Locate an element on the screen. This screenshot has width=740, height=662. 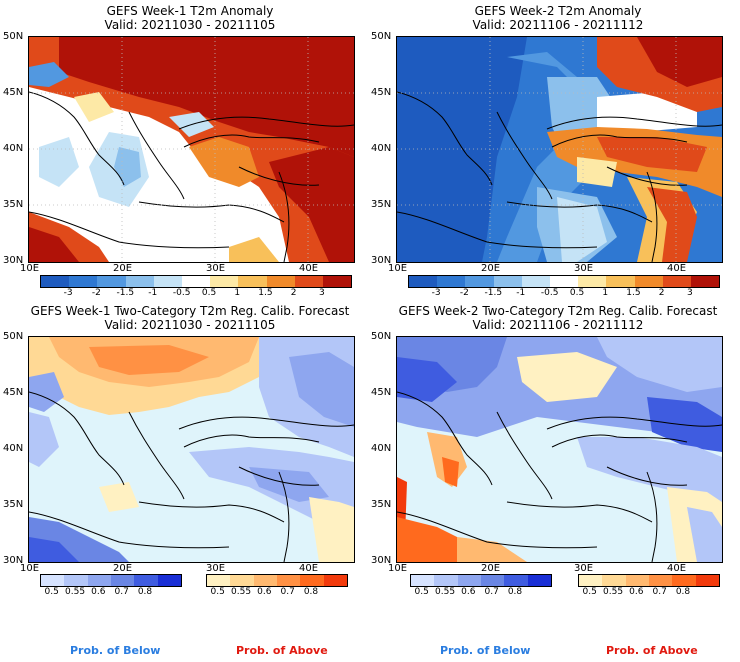
prob-below-label-week2: Prob. of Below is located at coordinates (485, 650).